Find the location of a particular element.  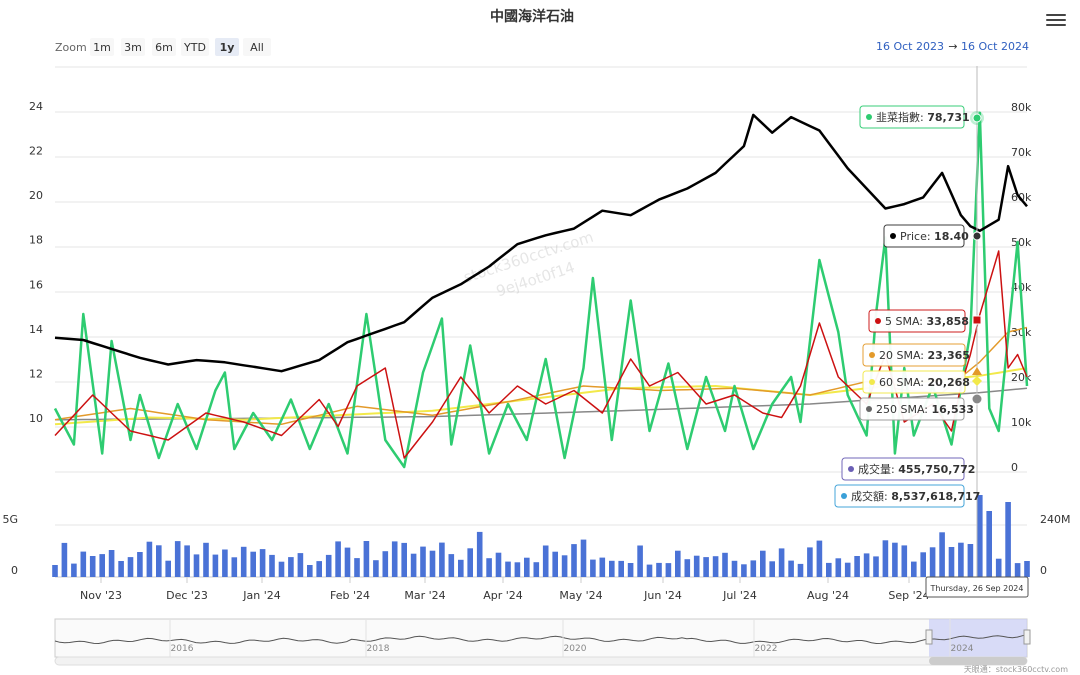

zoom-button-1y: 1y is located at coordinates (227, 47).